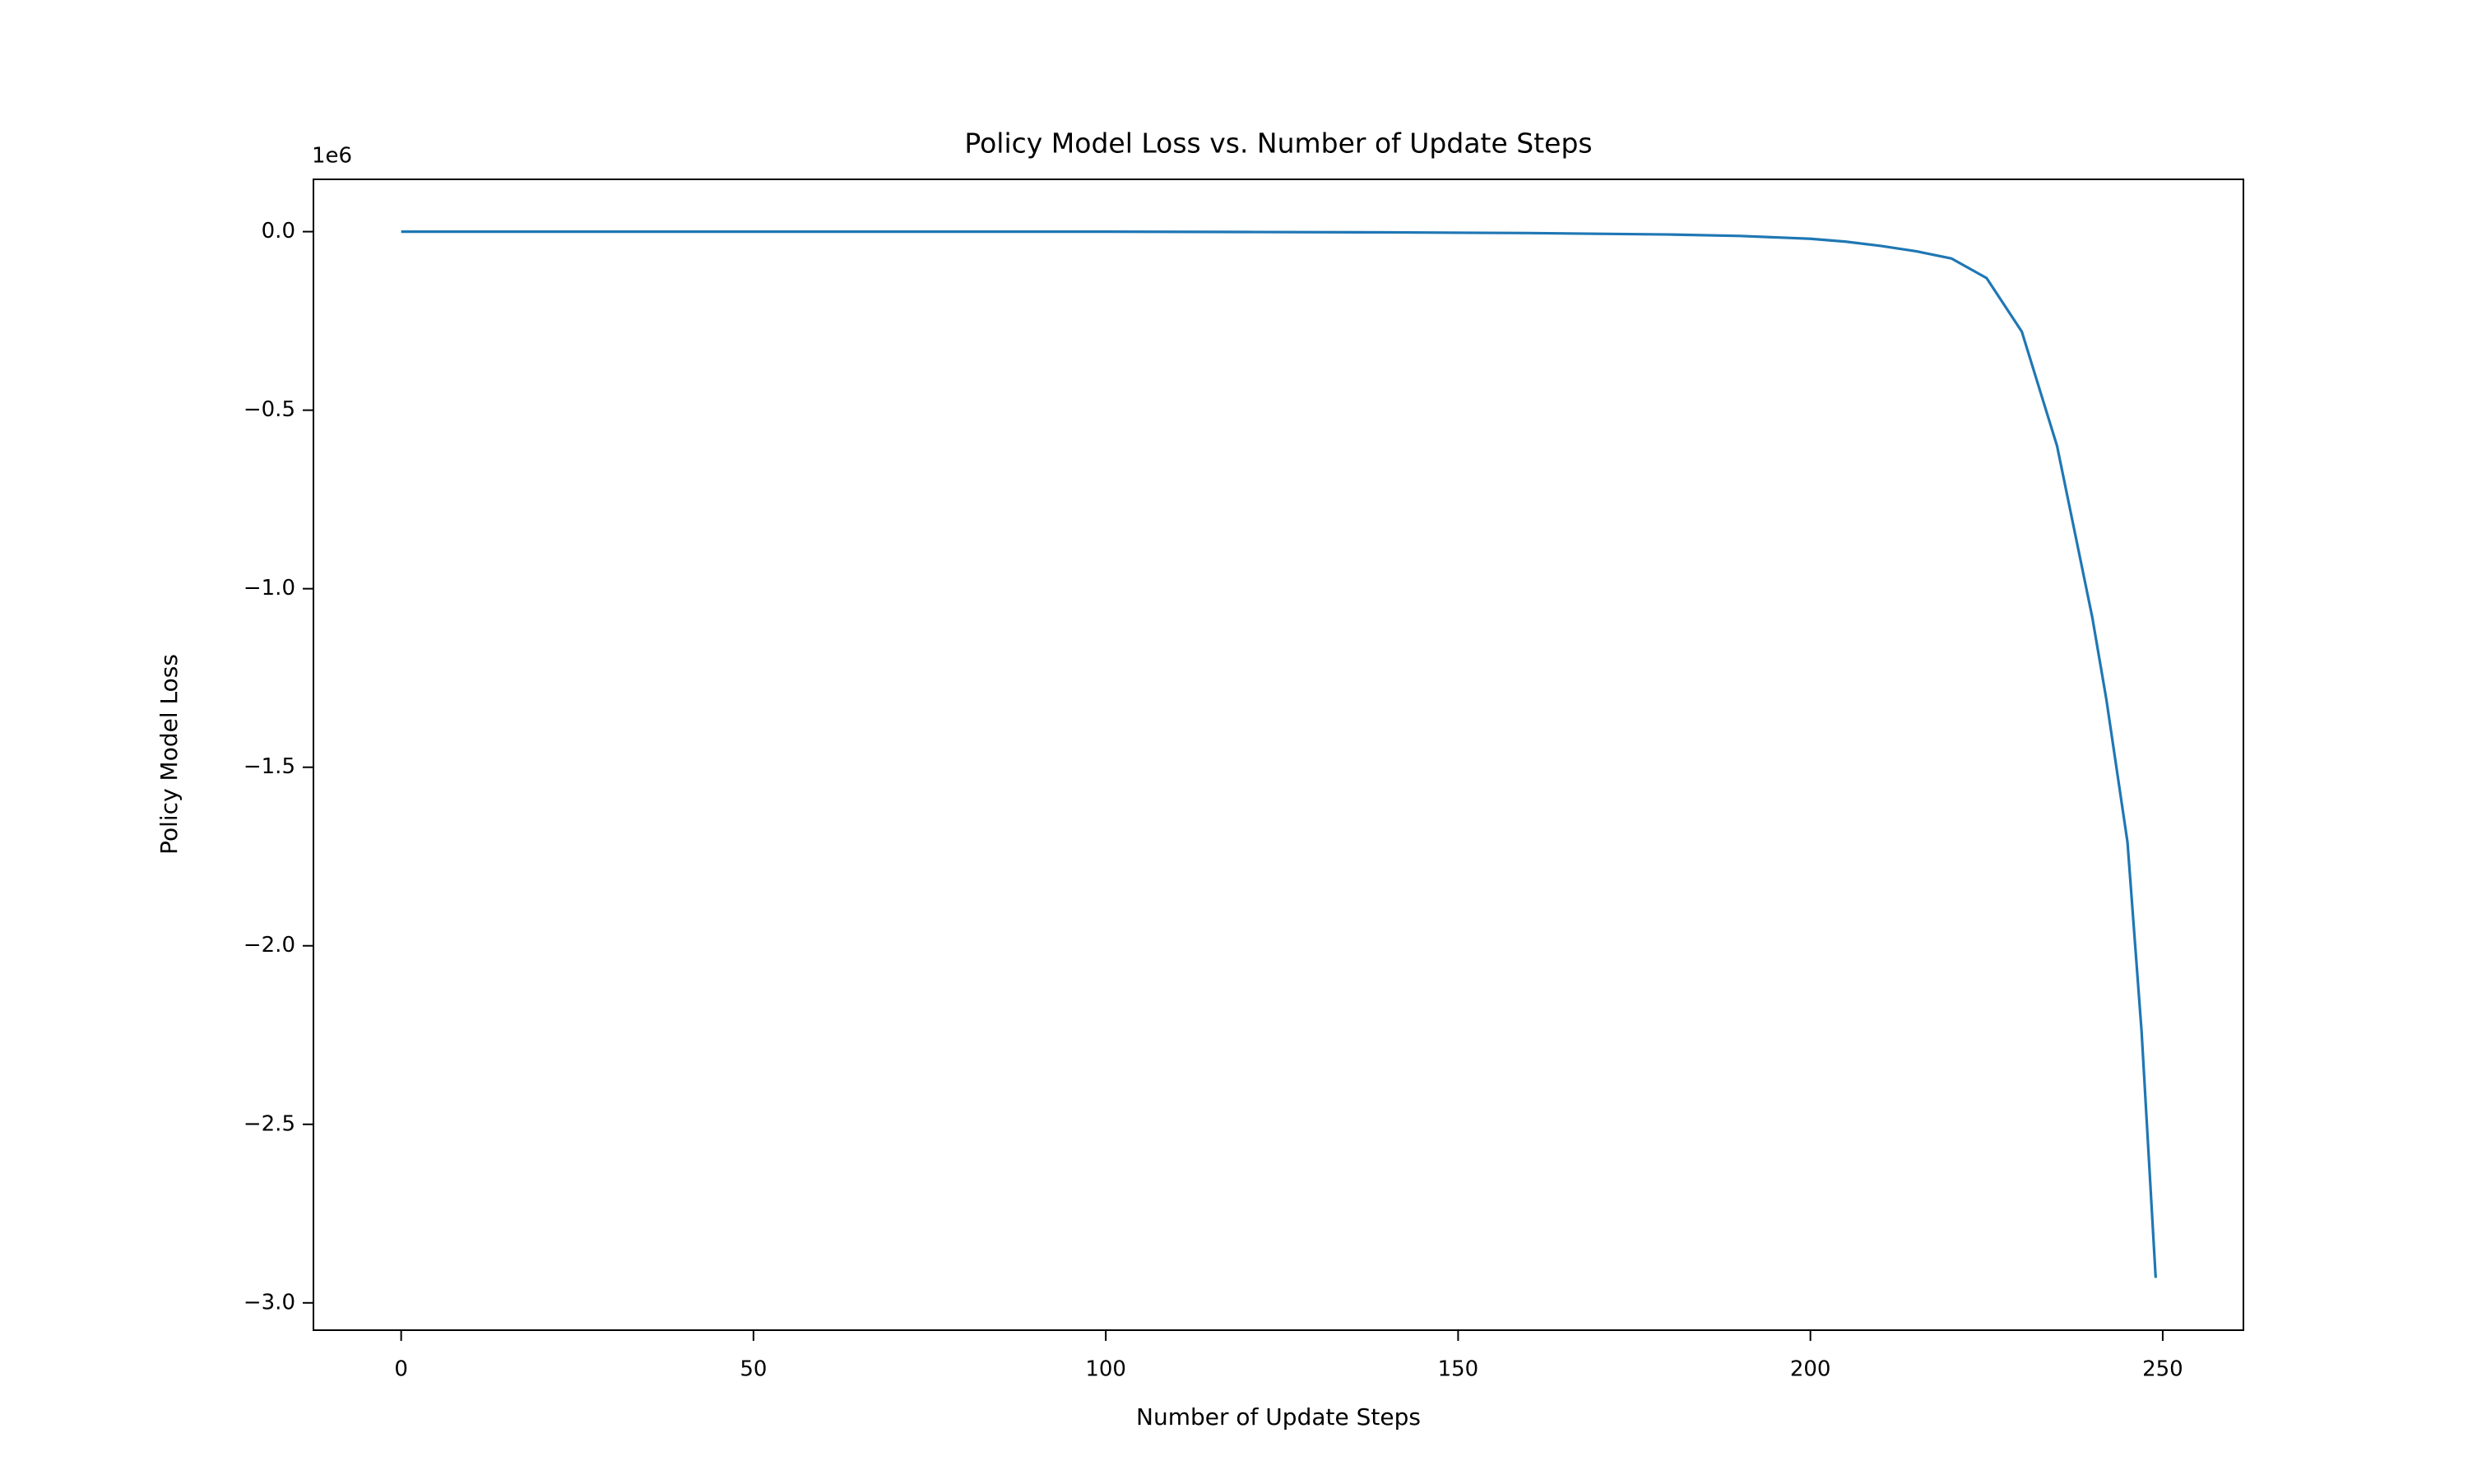  What do you see at coordinates (1105, 1369) in the screenshot?
I see `x-tick-label: 100` at bounding box center [1105, 1369].